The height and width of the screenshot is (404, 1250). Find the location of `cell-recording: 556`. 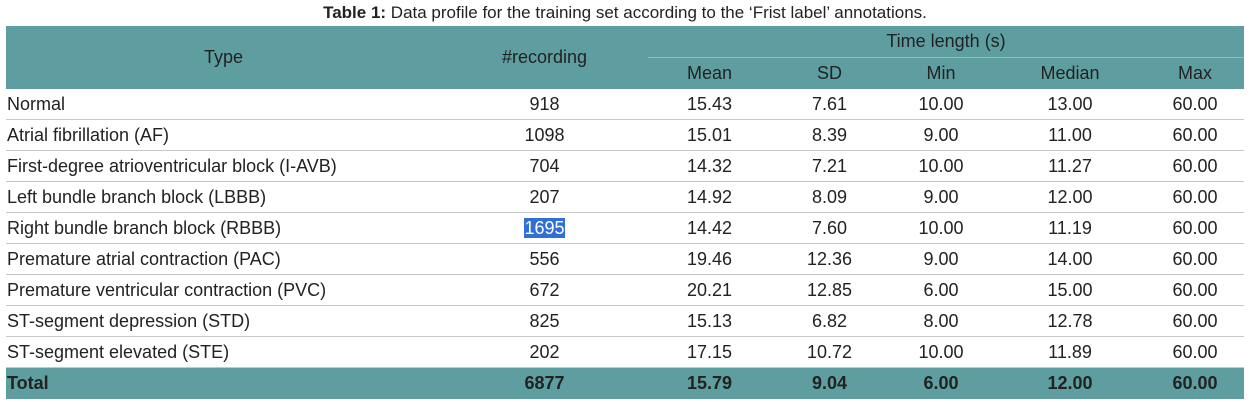

cell-recording: 556 is located at coordinates (544, 259).